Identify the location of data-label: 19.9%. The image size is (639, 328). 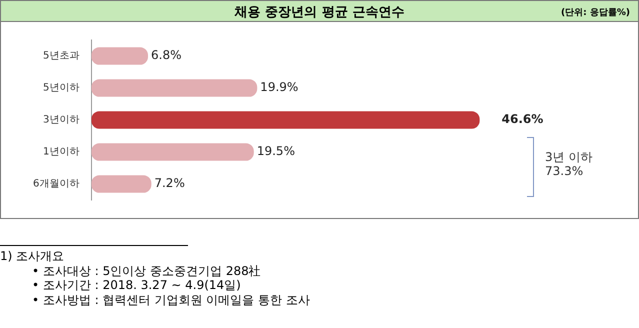
(279, 87).